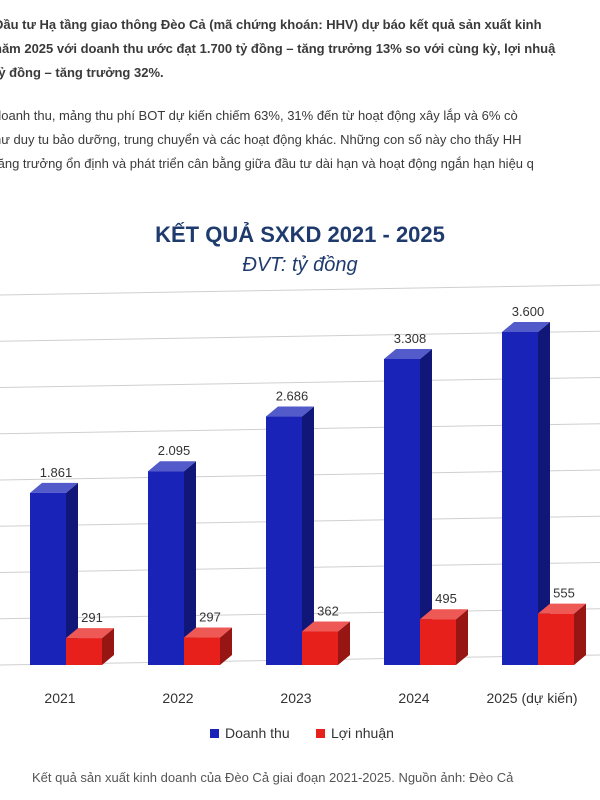  Describe the element at coordinates (56, 472) in the screenshot. I see `revenue-data-label: 1.861` at that location.